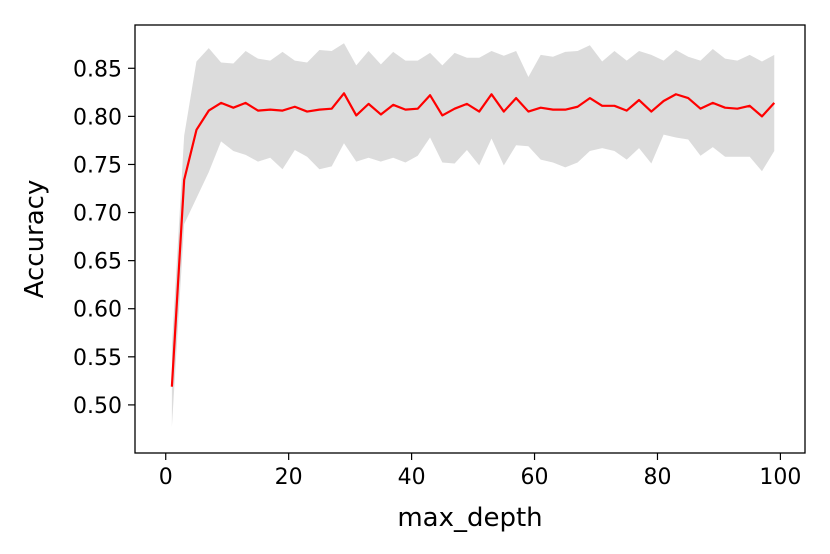 Image resolution: width=830 pixels, height=554 pixels. I want to click on x-tick-label: 80, so click(657, 477).